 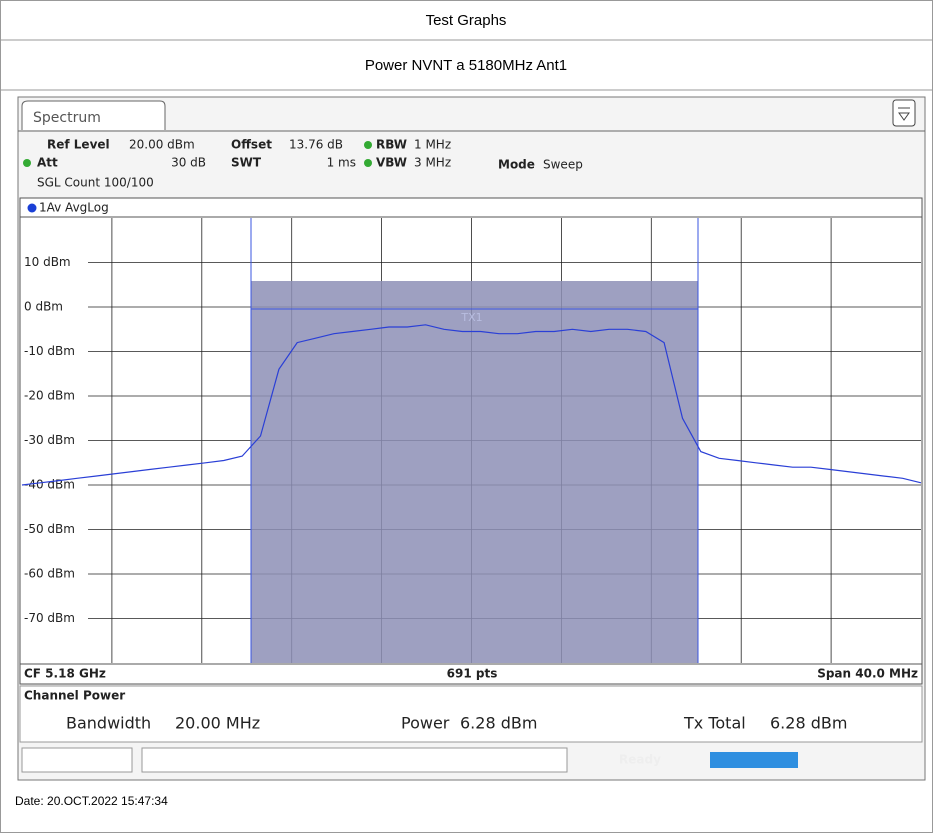 What do you see at coordinates (904, 114) in the screenshot?
I see `icon-glyph` at bounding box center [904, 114].